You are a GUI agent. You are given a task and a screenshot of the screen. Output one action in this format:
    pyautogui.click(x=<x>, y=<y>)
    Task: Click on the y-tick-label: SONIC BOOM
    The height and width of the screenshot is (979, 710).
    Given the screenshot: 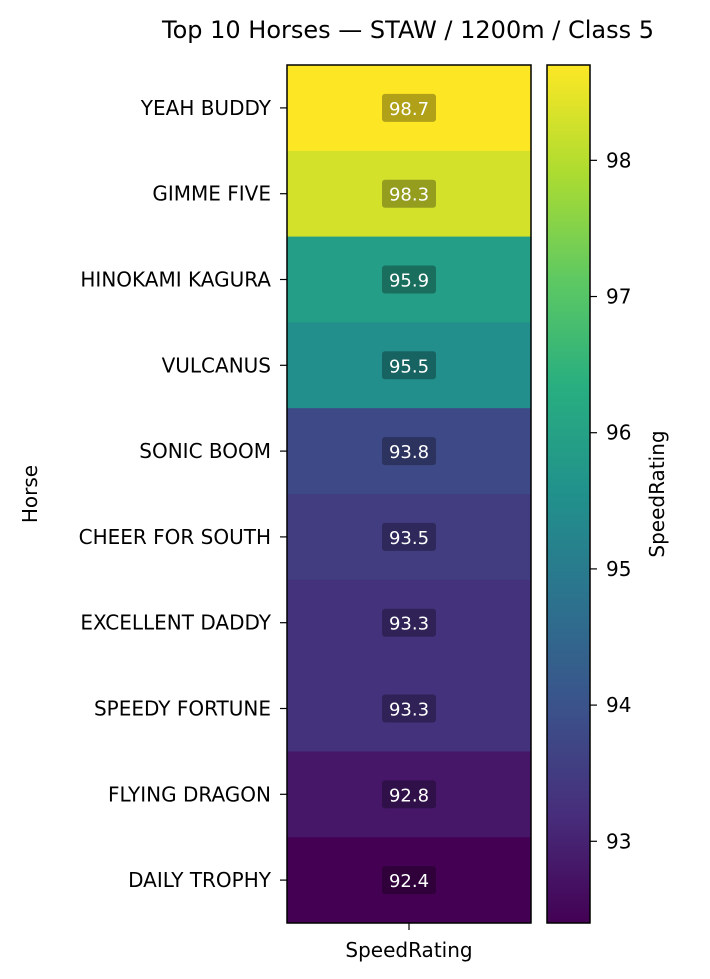 What is the action you would take?
    pyautogui.click(x=205, y=451)
    